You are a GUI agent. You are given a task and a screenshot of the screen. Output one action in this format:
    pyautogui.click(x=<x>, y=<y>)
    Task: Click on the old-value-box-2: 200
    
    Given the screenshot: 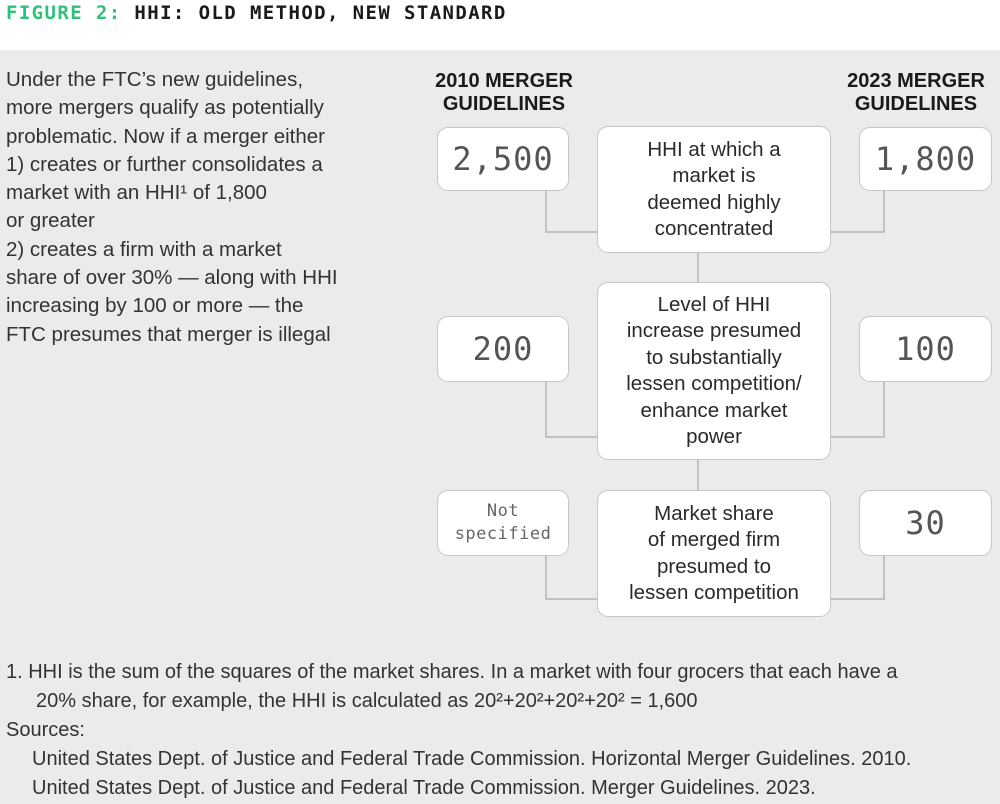 What is the action you would take?
    pyautogui.click(x=503, y=349)
    